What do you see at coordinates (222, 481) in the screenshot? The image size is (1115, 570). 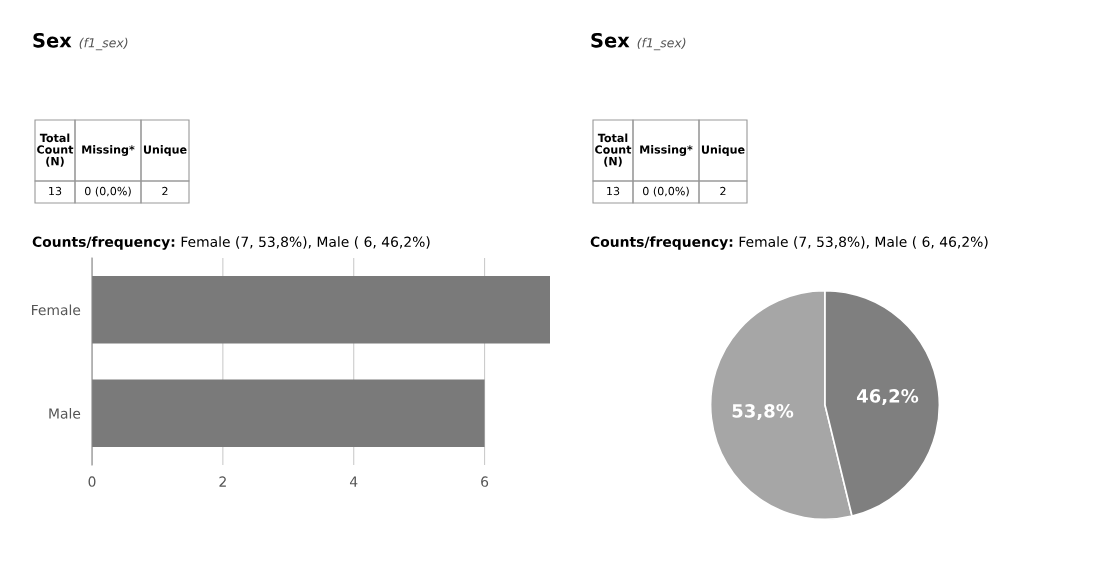 I see `x-tick-label: 2` at bounding box center [222, 481].